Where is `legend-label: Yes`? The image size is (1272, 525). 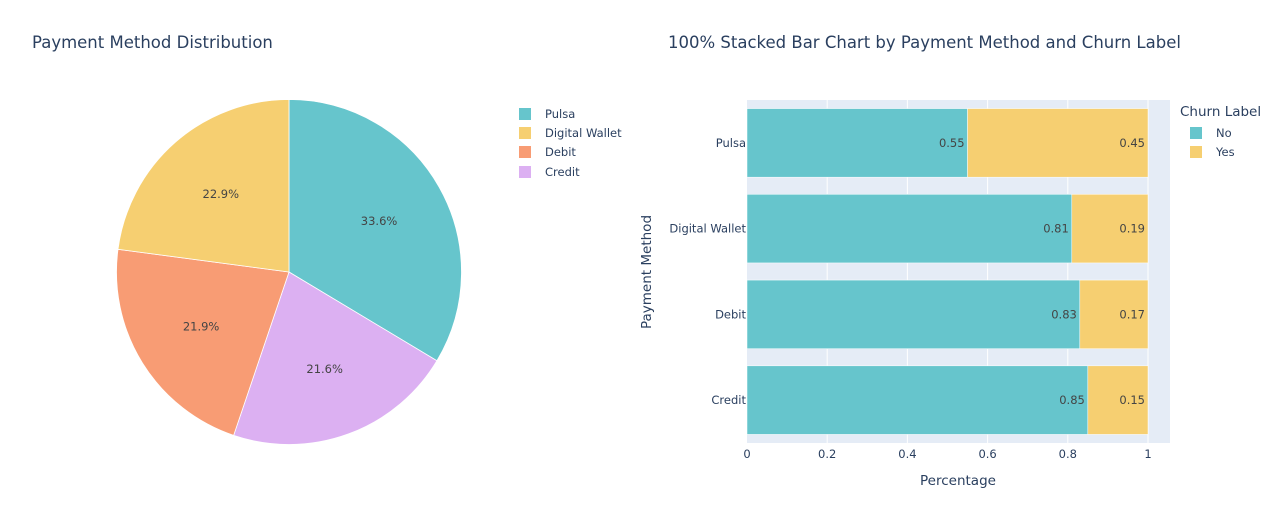 legend-label: Yes is located at coordinates (1225, 151).